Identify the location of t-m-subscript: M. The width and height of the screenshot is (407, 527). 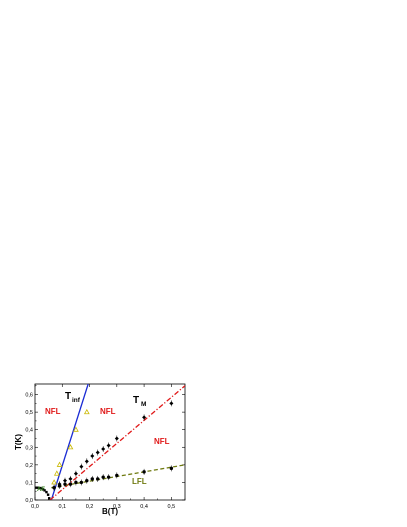
(143, 404).